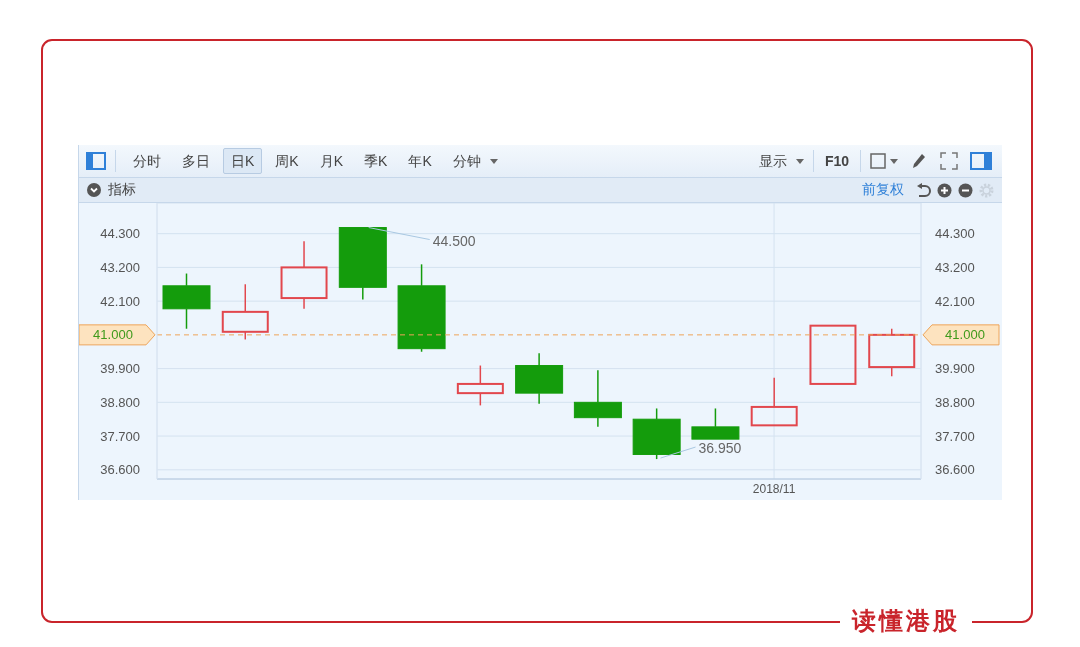  What do you see at coordinates (287, 161) in the screenshot?
I see `text: 周K` at bounding box center [287, 161].